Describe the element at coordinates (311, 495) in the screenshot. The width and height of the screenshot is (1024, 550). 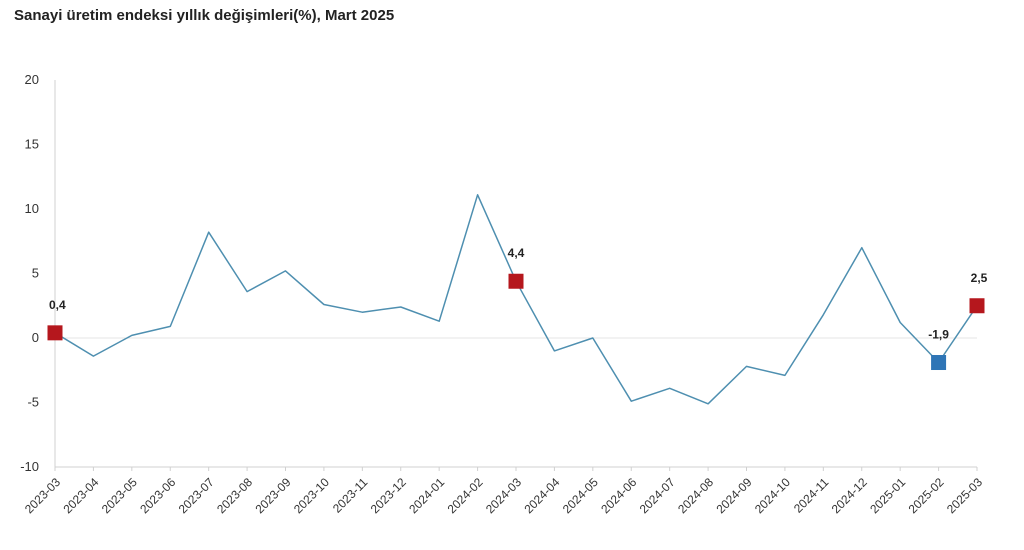
I see `x-tick-label: 2023-10` at that location.